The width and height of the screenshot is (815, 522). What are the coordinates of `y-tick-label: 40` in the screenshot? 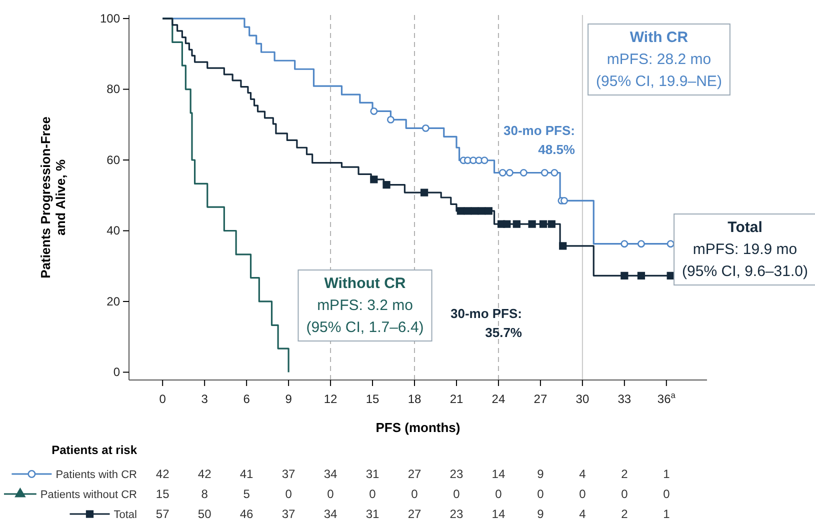 It's located at (113, 231).